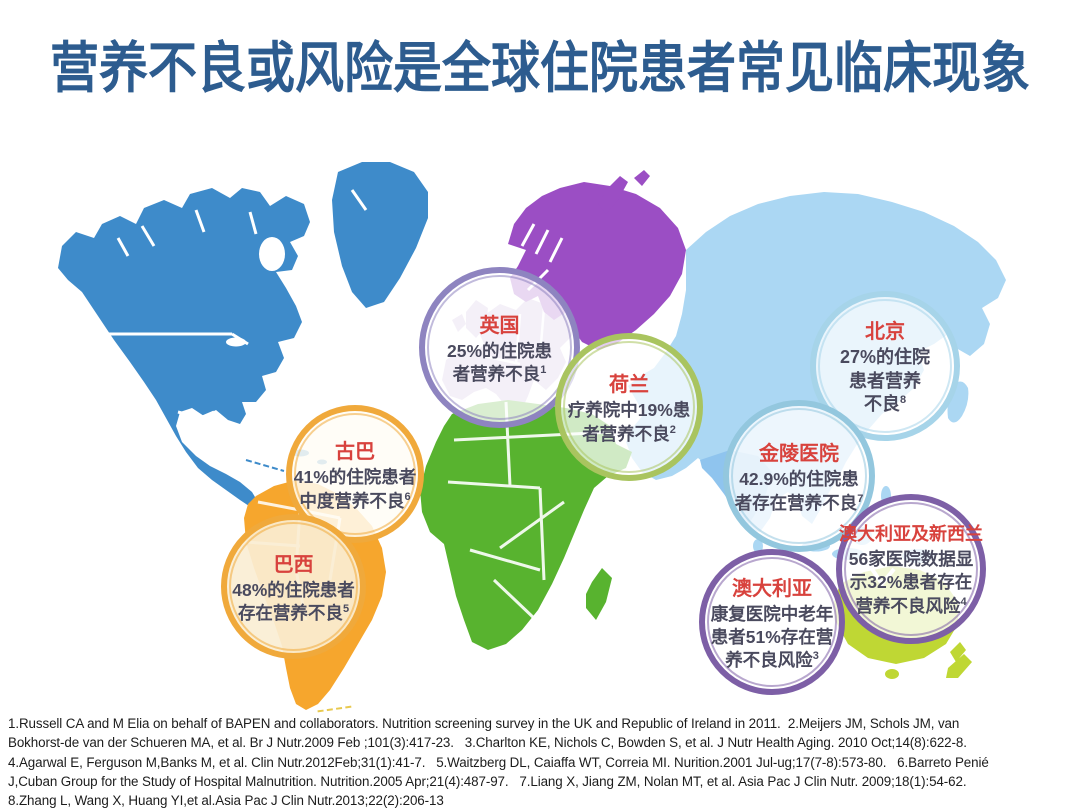 This screenshot has height=810, width=1080. Describe the element at coordinates (539, 69) in the screenshot. I see `page-title: 营养不良或风险是全球住院患者常见临床现象` at that location.